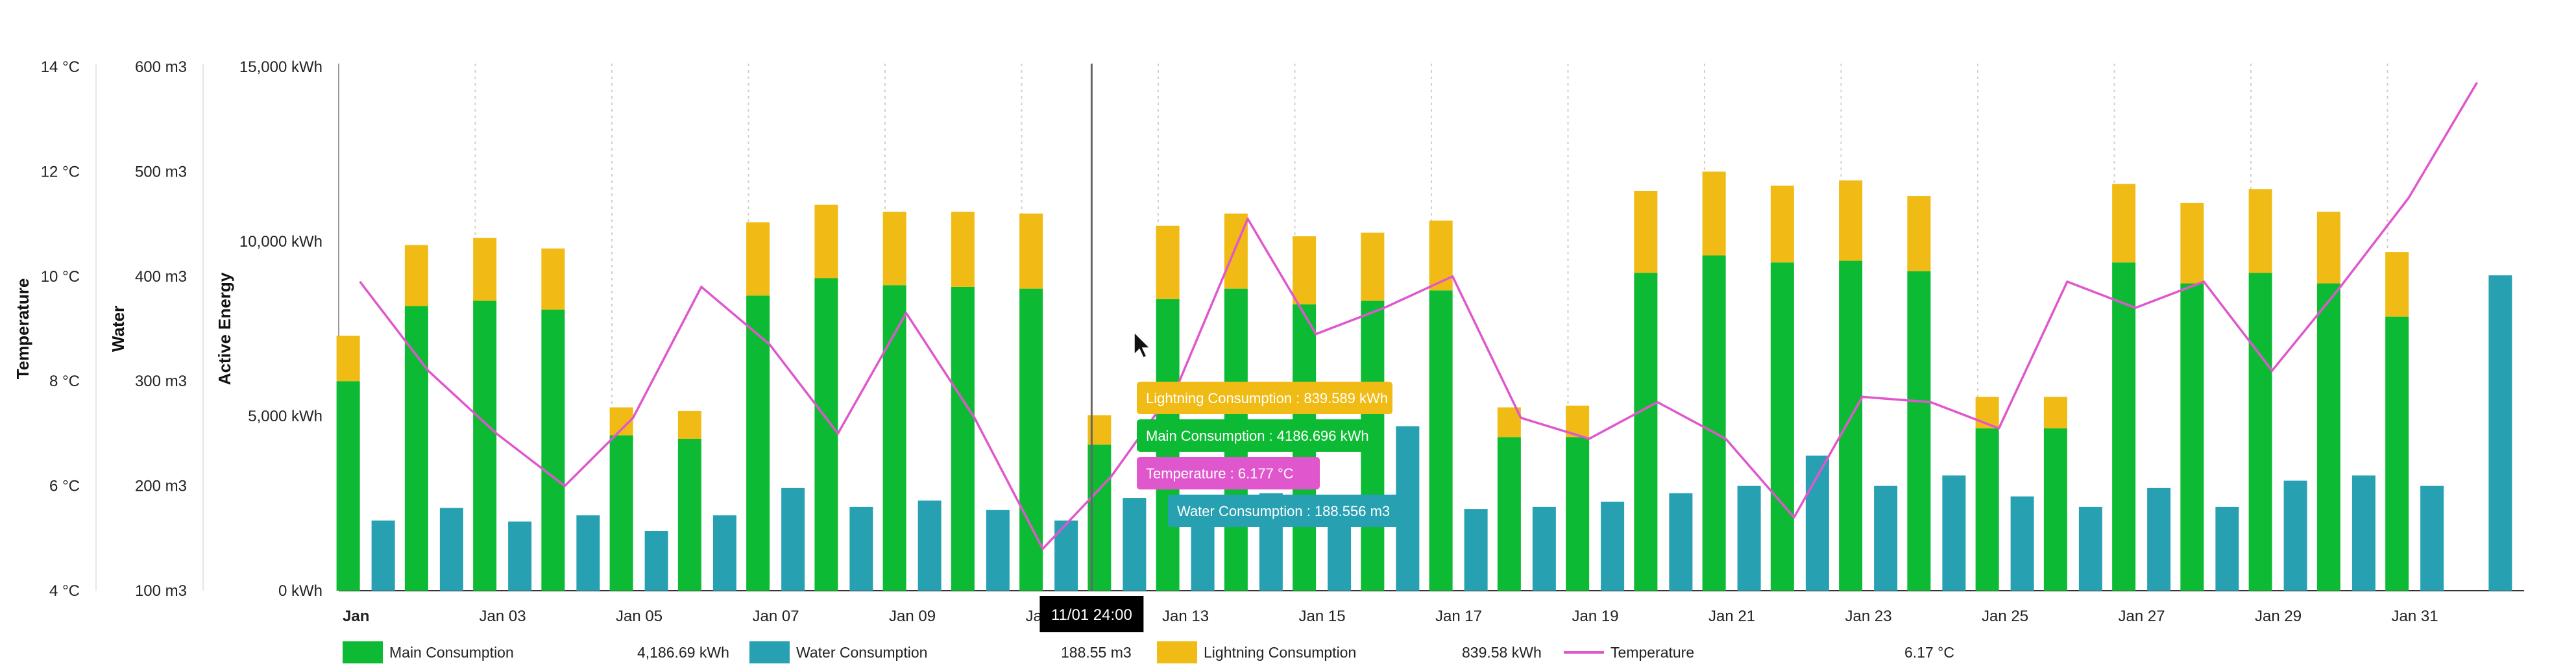 This screenshot has width=2576, height=666. I want to click on x-tick-label: Jan 27, so click(2142, 616).